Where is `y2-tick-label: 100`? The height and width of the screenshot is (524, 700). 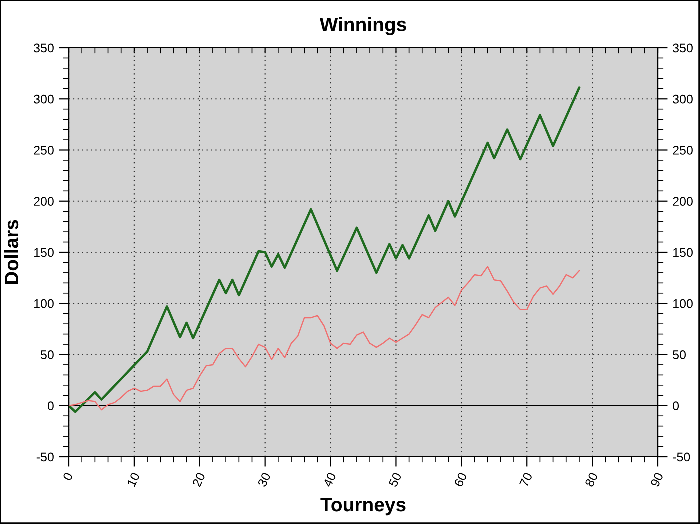 y2-tick-label: 100 is located at coordinates (683, 303).